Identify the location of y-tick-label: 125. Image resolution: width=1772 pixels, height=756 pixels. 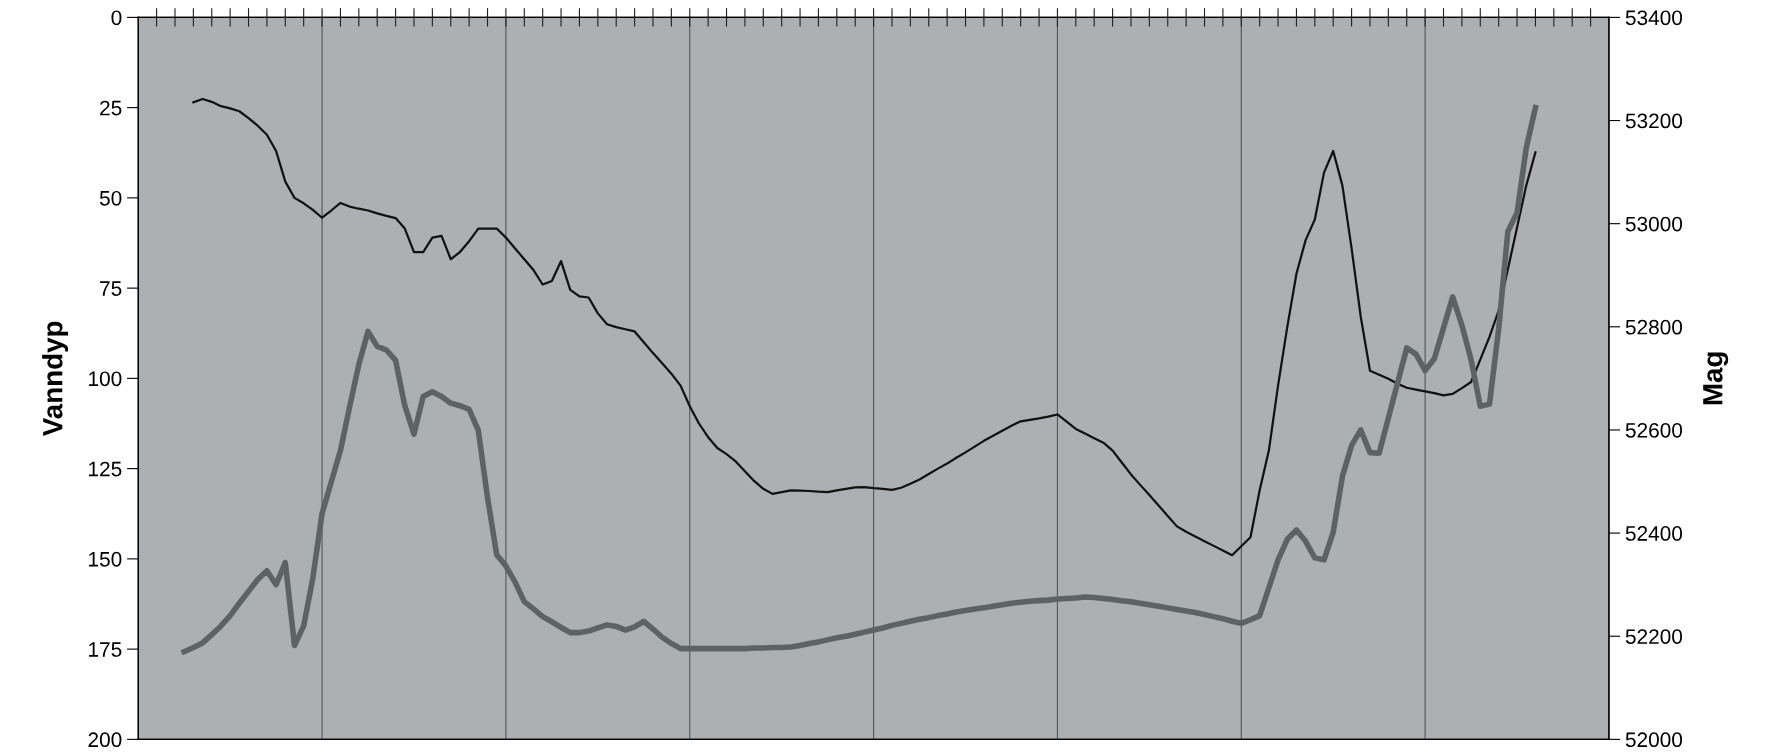
(105, 469).